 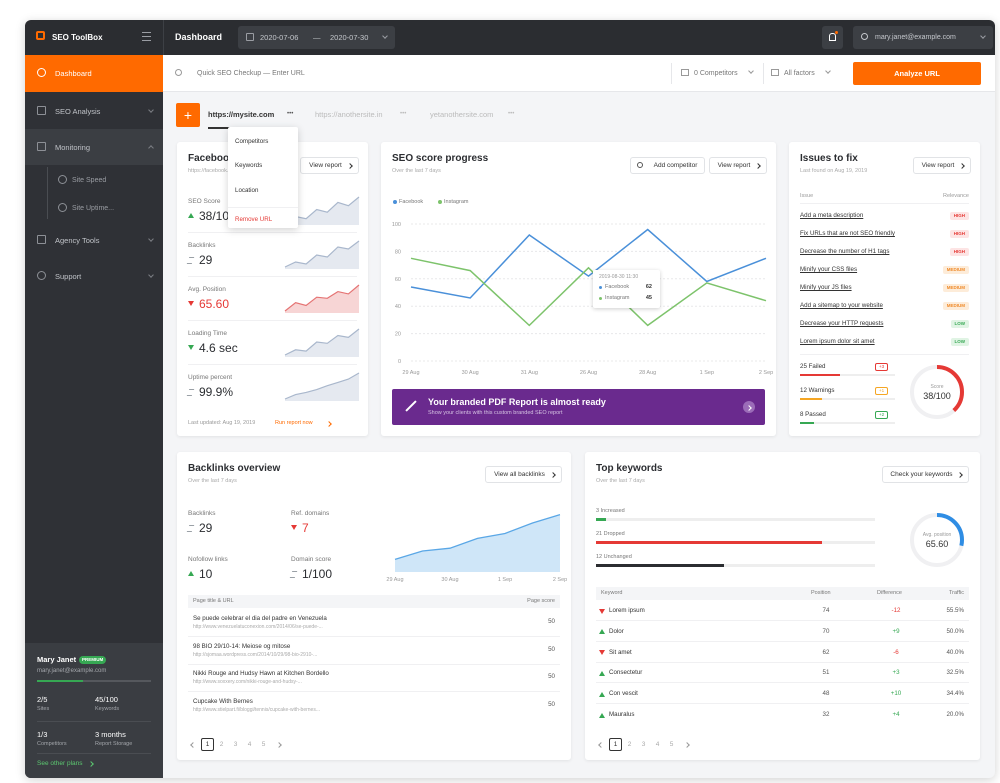 What do you see at coordinates (42, 699) in the screenshot?
I see `stat-value: 2/5` at bounding box center [42, 699].